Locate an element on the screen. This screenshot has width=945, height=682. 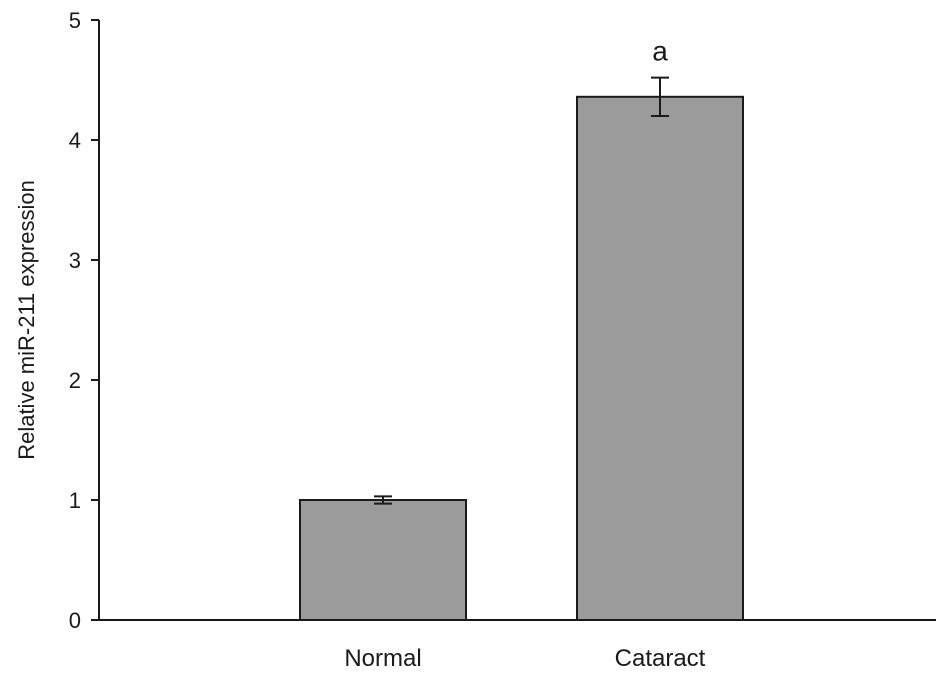
significance-label: a is located at coordinates (660, 51).